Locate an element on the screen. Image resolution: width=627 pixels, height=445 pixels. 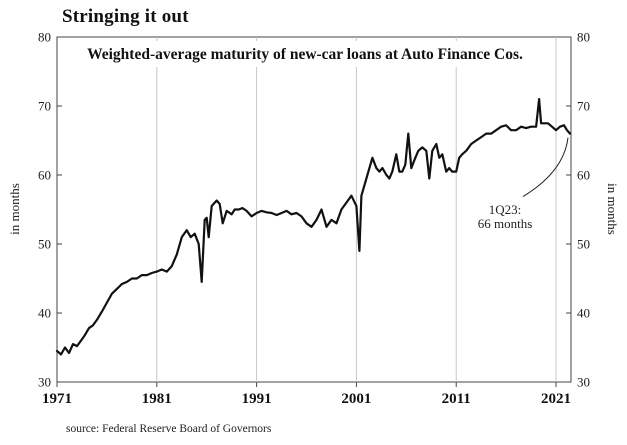
annotation-label-value: 66 months is located at coordinates (505, 223).